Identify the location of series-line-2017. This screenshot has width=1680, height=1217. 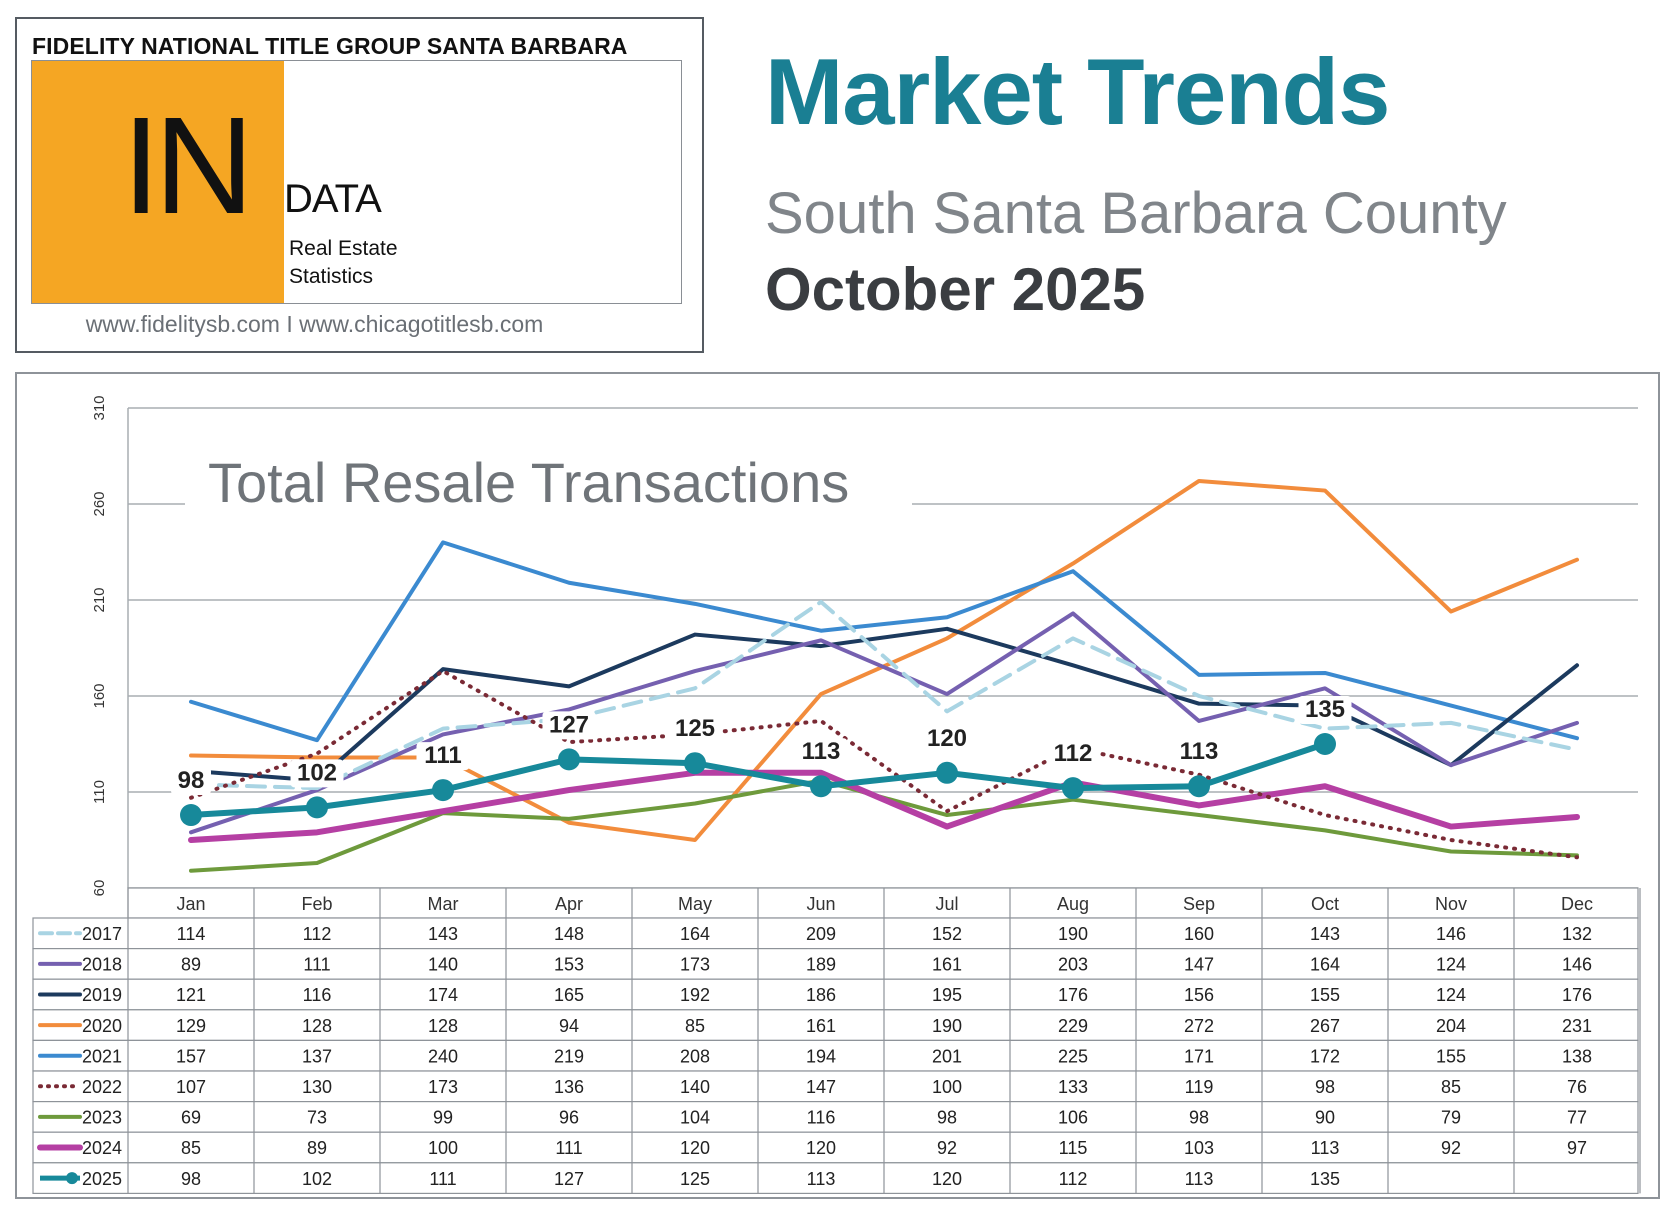
(884, 695).